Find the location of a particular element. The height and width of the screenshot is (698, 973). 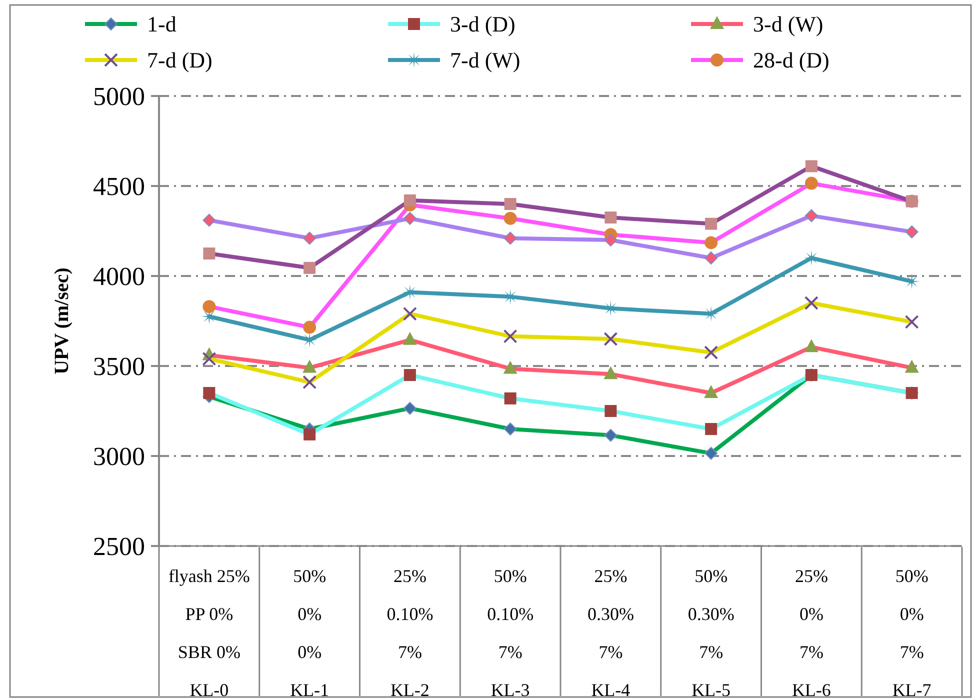

legend-label: 7-d (D) is located at coordinates (179, 60).